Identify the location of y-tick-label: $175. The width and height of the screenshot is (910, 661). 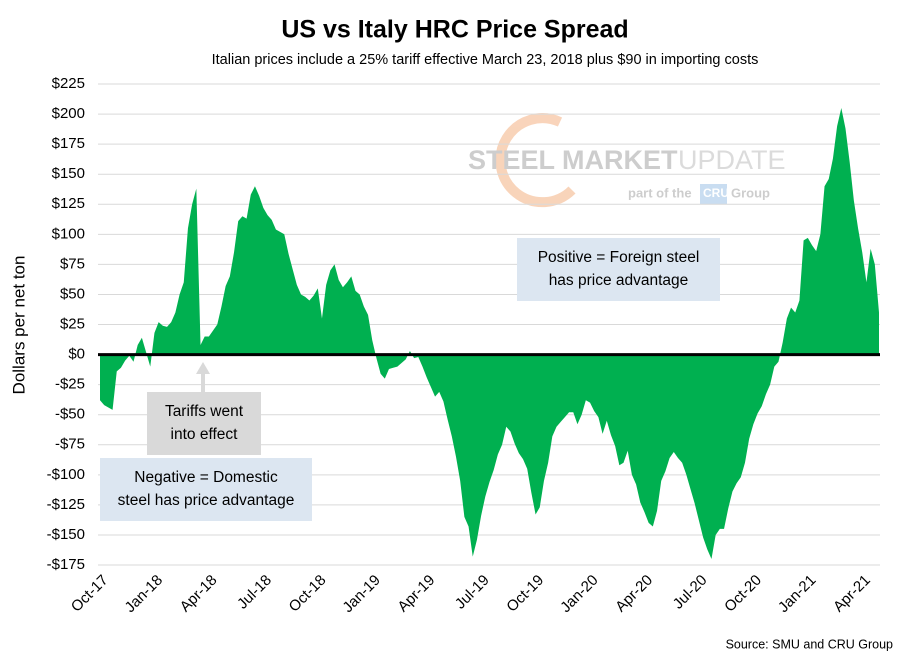
(68, 143).